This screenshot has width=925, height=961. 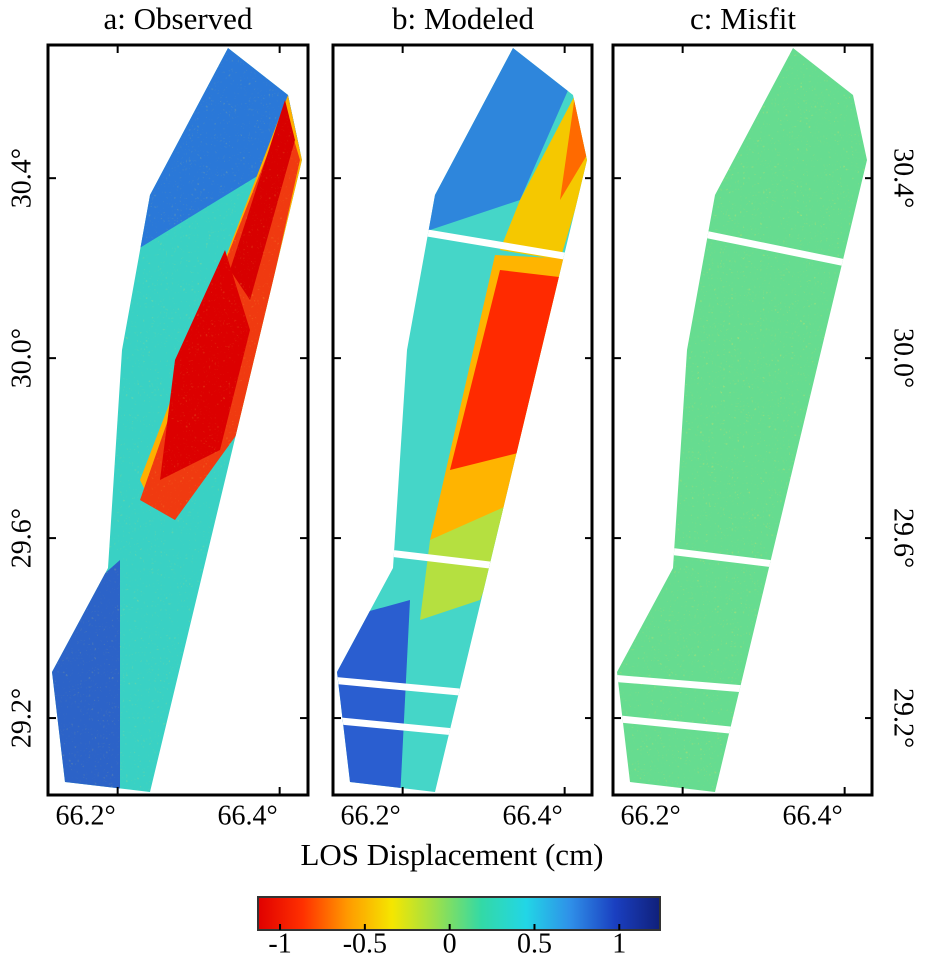 What do you see at coordinates (450, 943) in the screenshot?
I see `colorbar-tick-label: 0` at bounding box center [450, 943].